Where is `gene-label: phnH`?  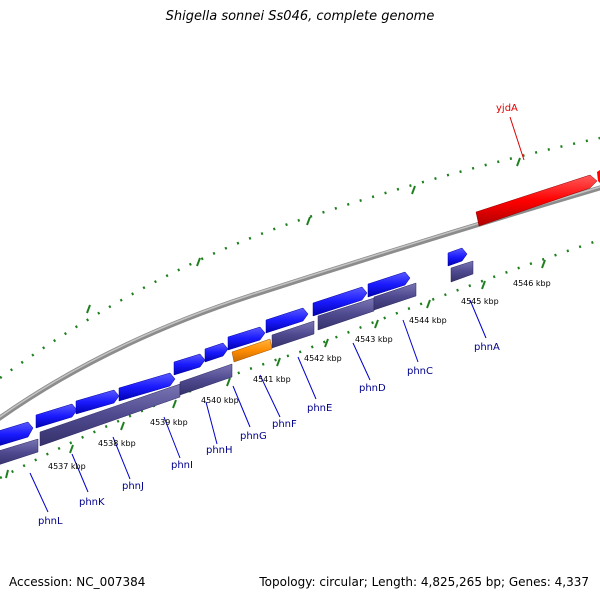 gene-label: phnH is located at coordinates (219, 450).